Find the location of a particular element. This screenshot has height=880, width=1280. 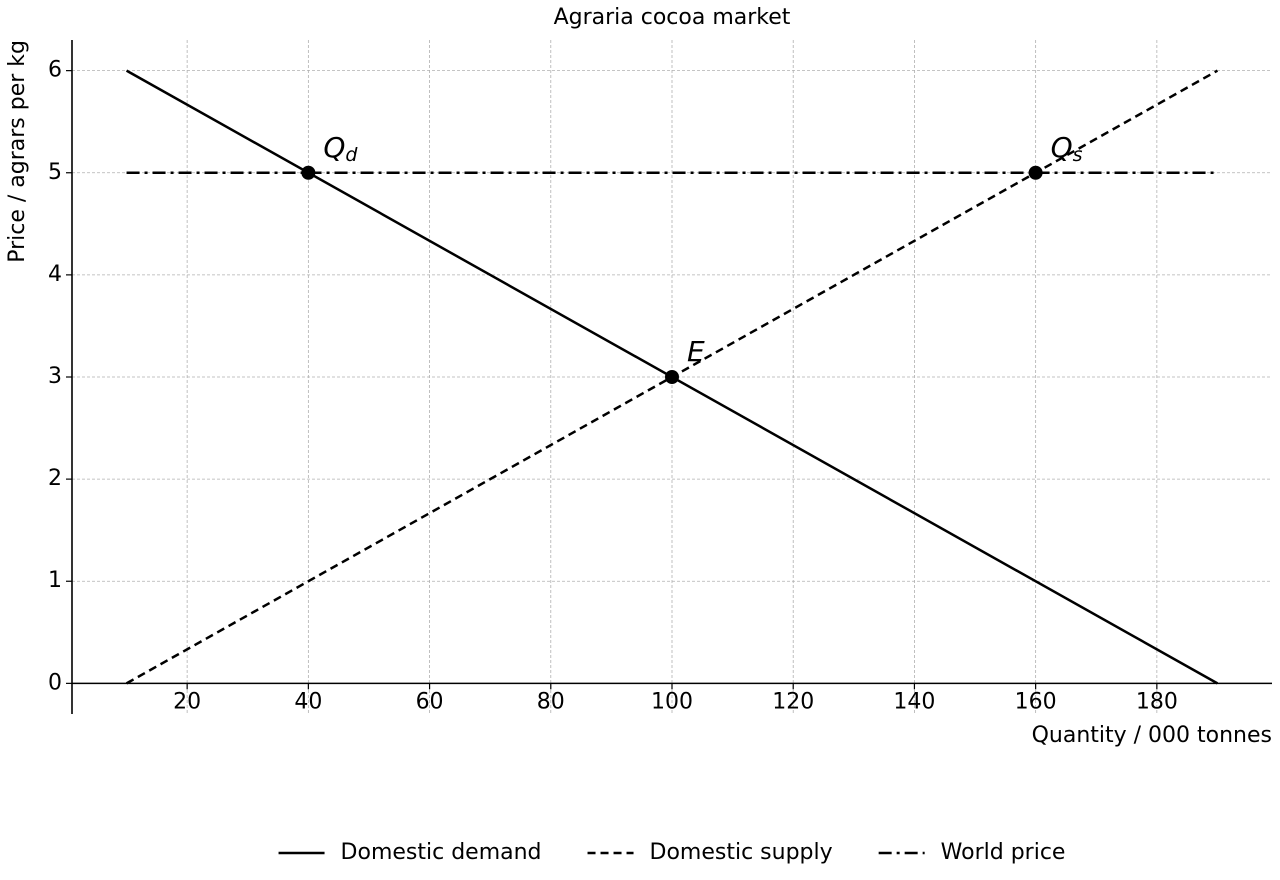

point-label: E is located at coordinates (696, 351).